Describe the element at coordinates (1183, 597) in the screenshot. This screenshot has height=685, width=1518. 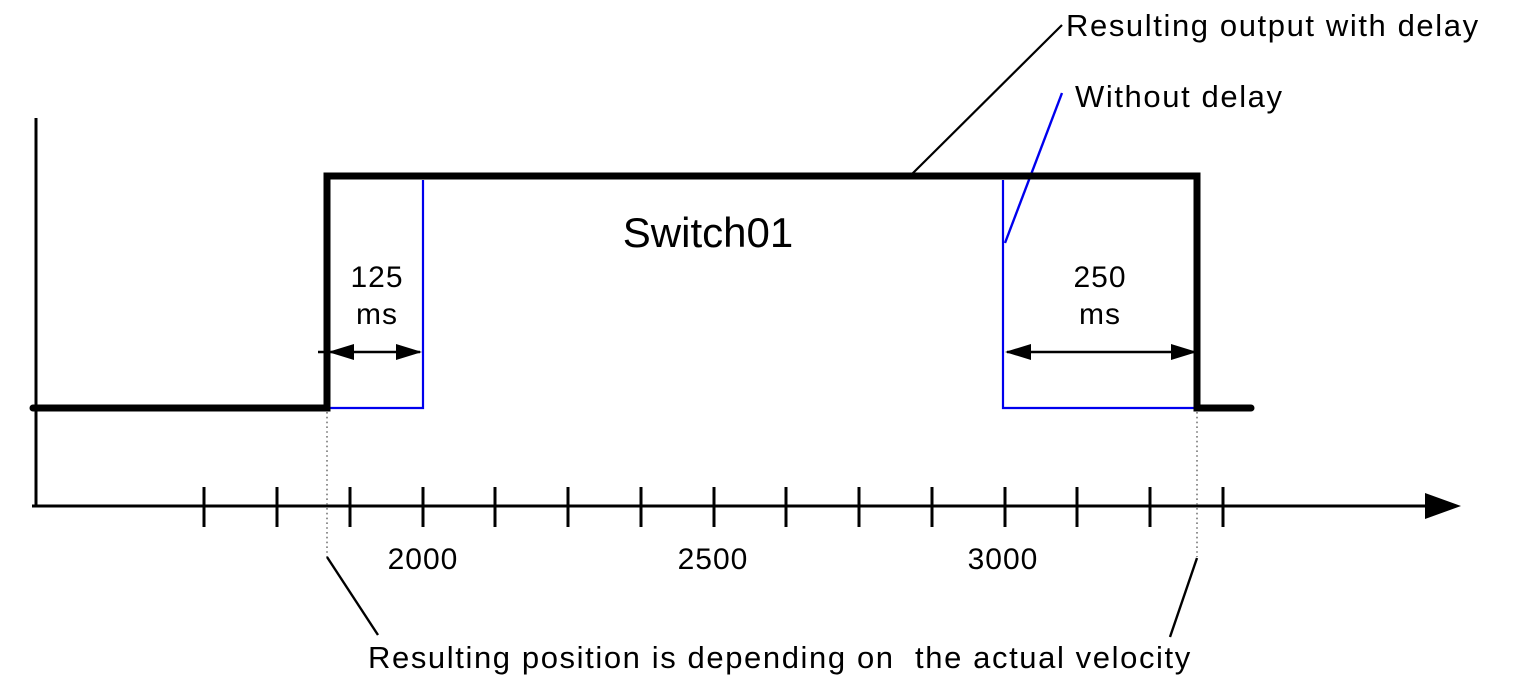
I see `note-leader-line-right` at that location.